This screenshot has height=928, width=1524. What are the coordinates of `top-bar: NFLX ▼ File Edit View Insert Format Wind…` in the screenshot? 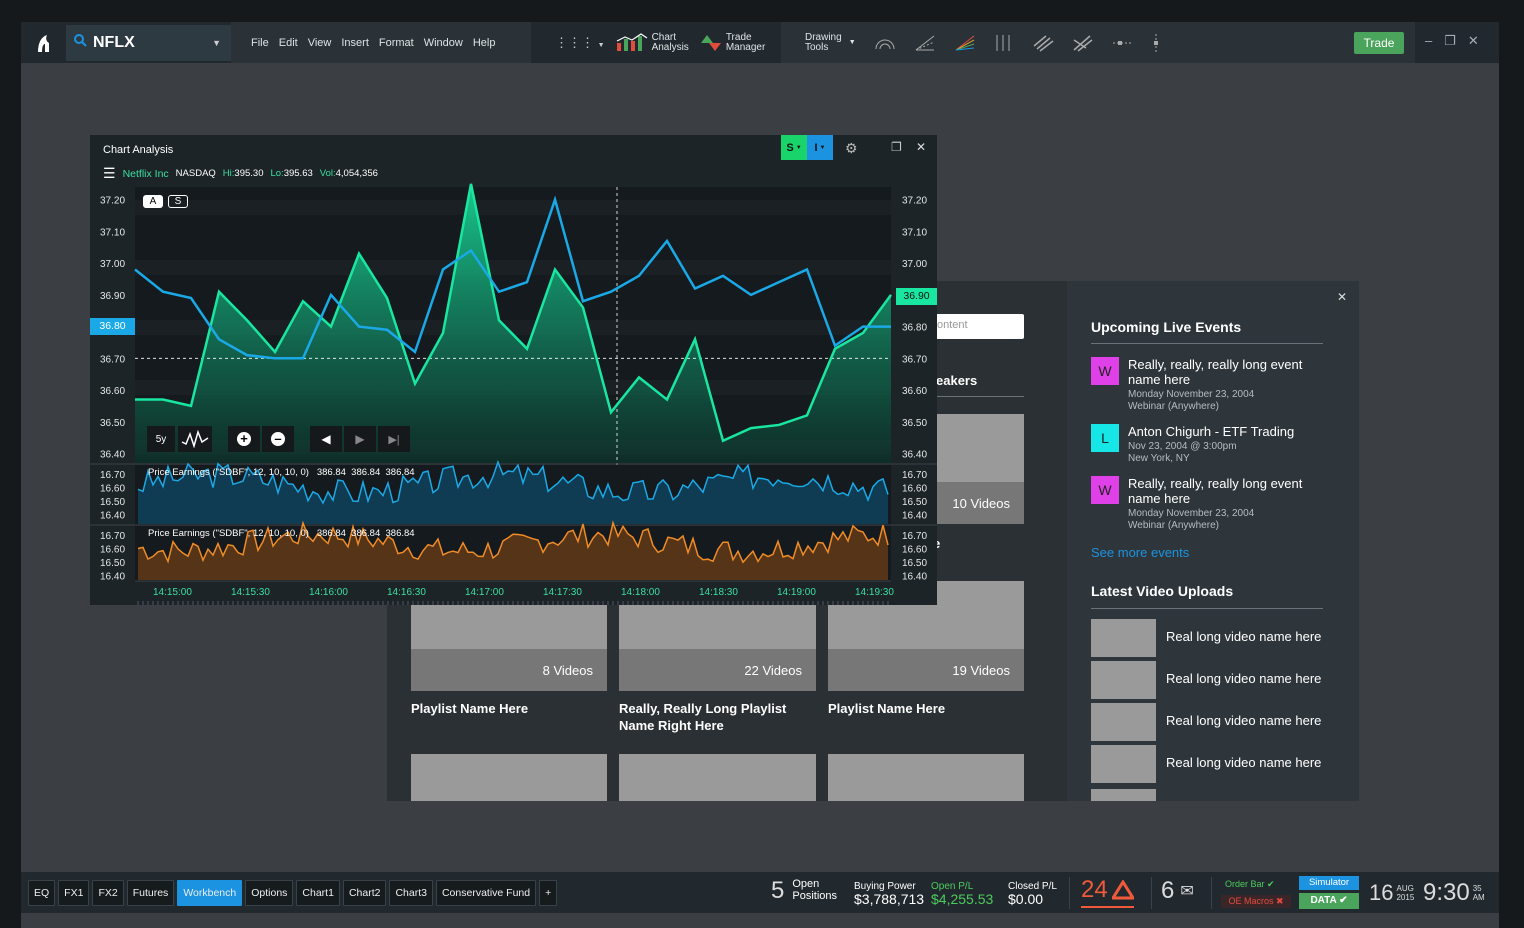 It's located at (760, 42).